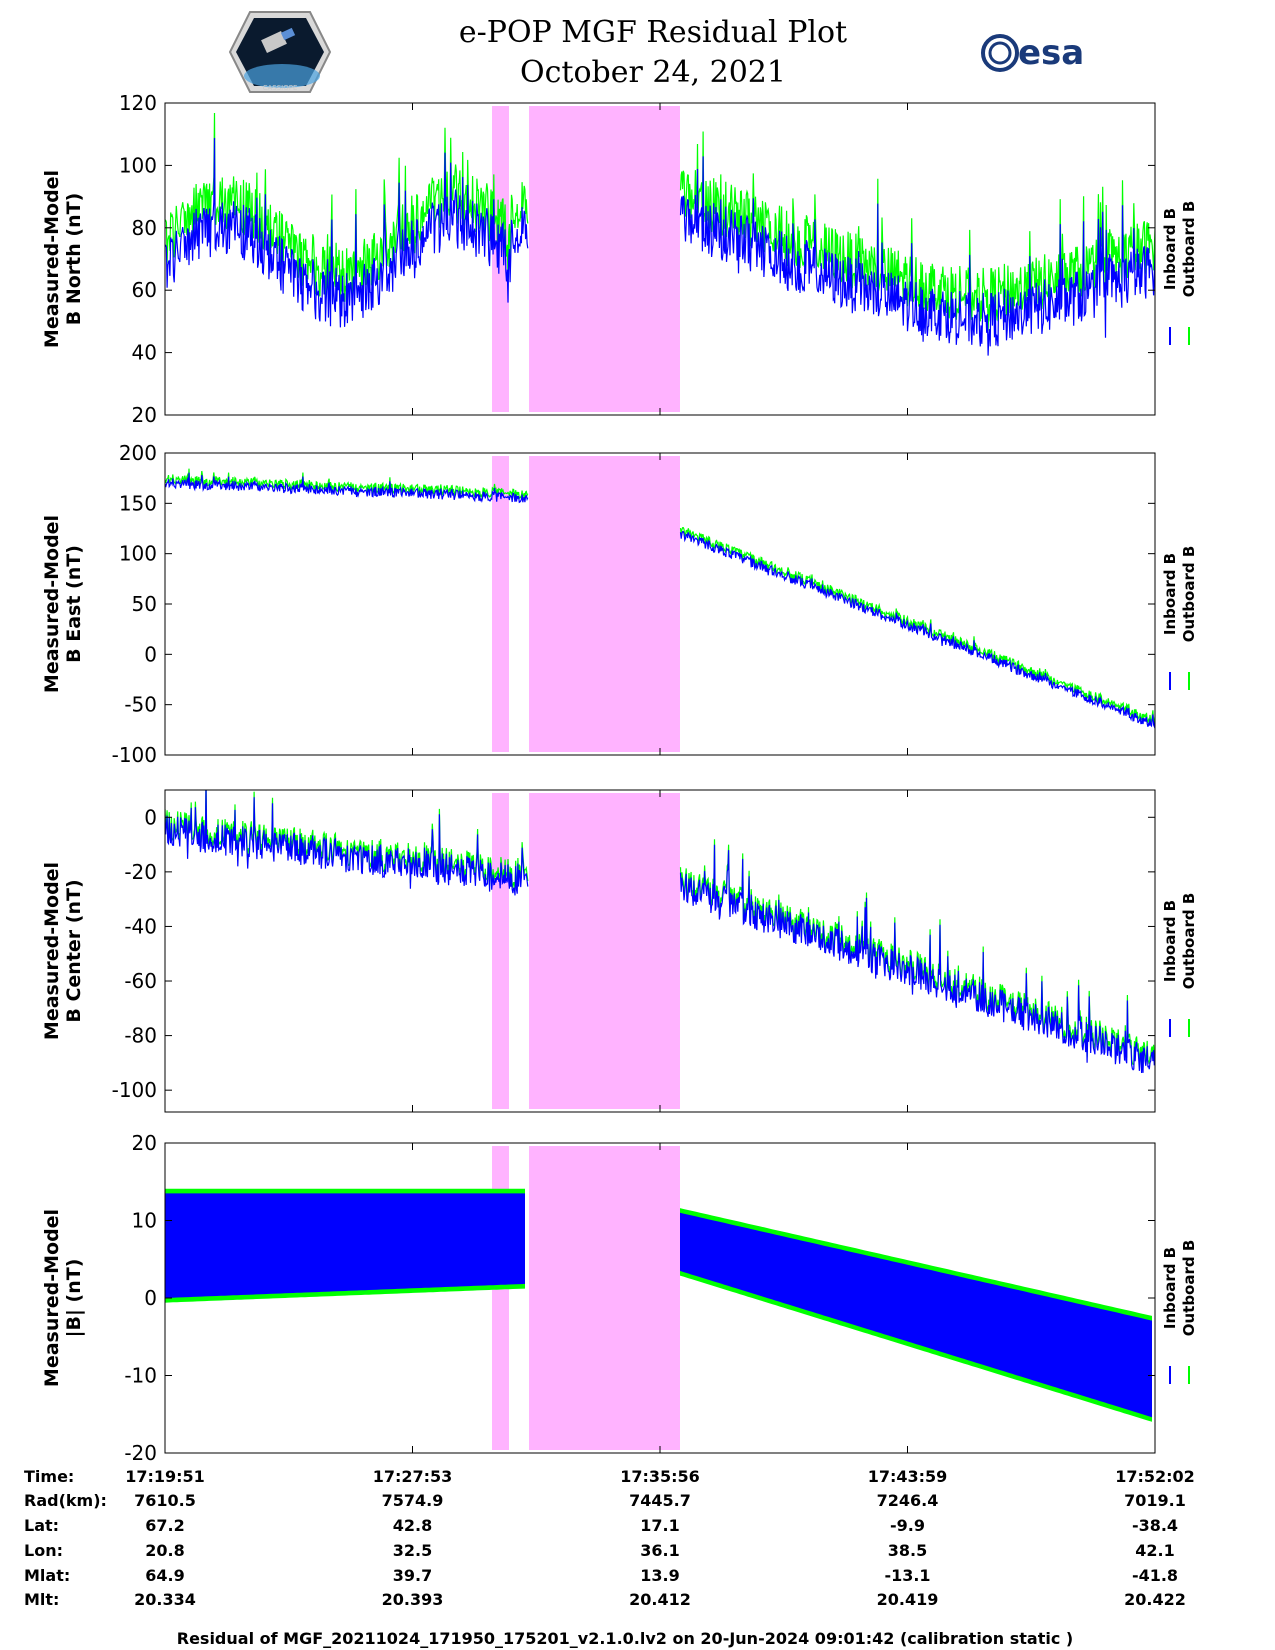 This screenshot has width=1275, height=1650. I want to click on table-cell: 20.412, so click(660, 1599).